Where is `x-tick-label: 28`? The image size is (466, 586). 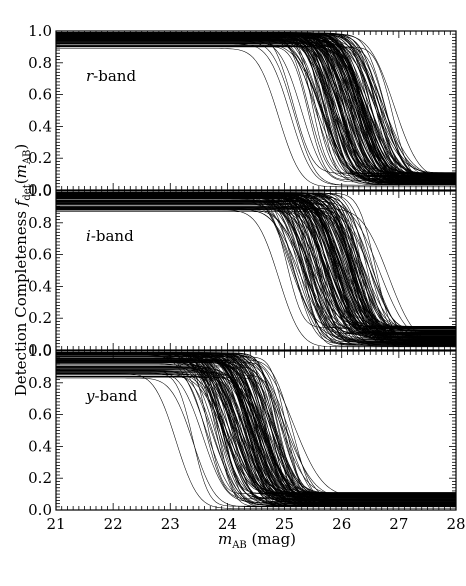
x-tick-label: 28 is located at coordinates (455, 524).